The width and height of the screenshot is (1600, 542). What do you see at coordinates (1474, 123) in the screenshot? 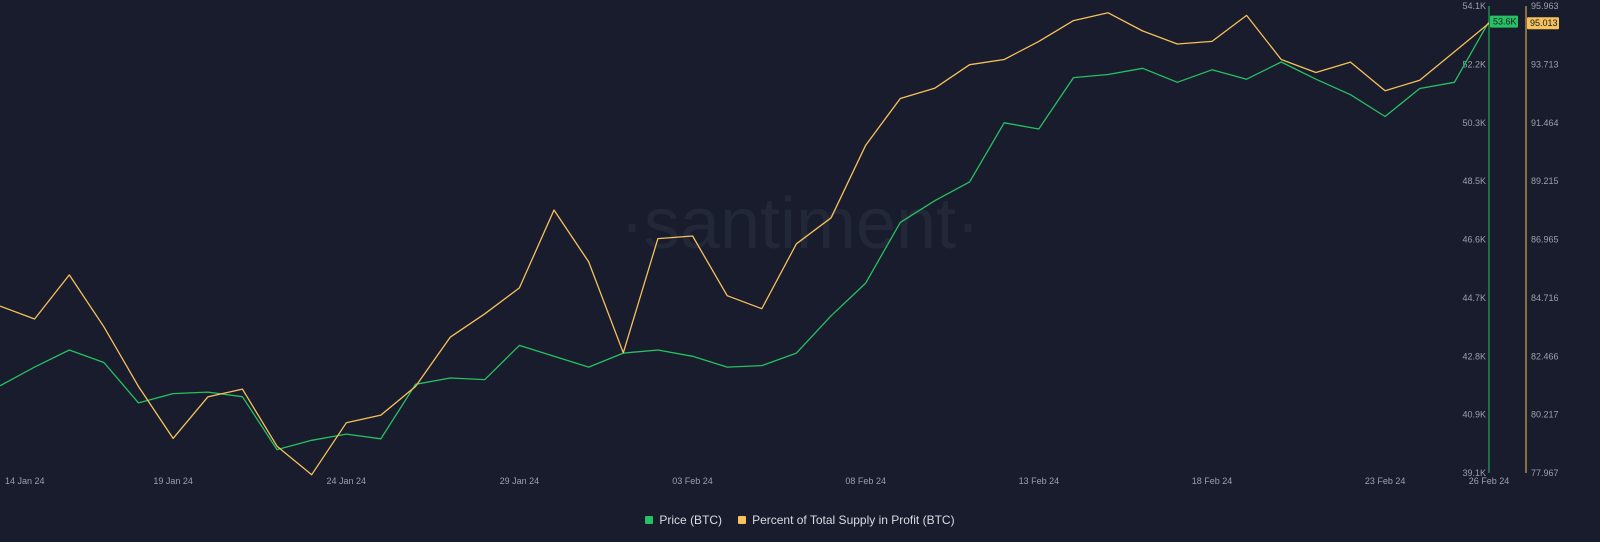
I see `y-left-tick-label: 50.3K` at bounding box center [1474, 123].